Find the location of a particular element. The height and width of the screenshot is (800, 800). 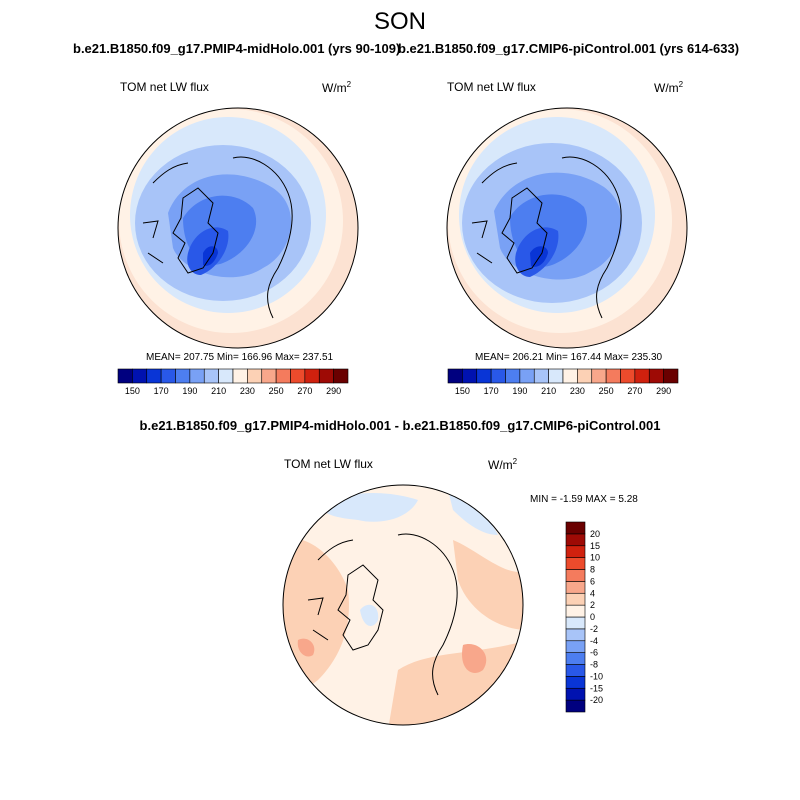

panel3-units-label: W/m2 is located at coordinates (503, 464).